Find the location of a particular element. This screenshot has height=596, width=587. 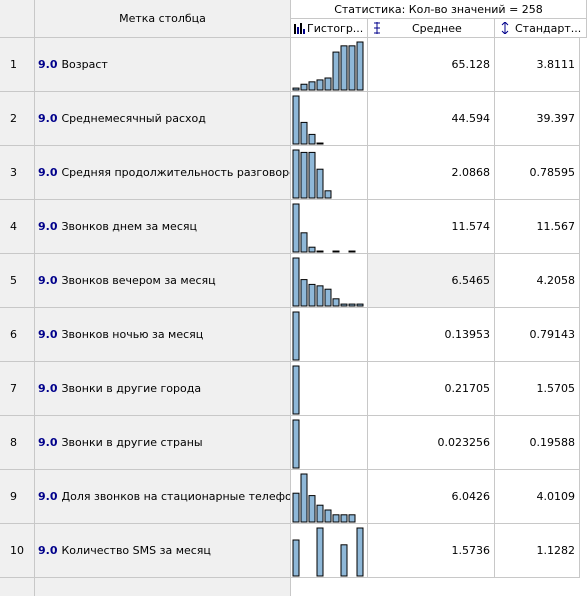

row-index: 5 is located at coordinates (17, 281).